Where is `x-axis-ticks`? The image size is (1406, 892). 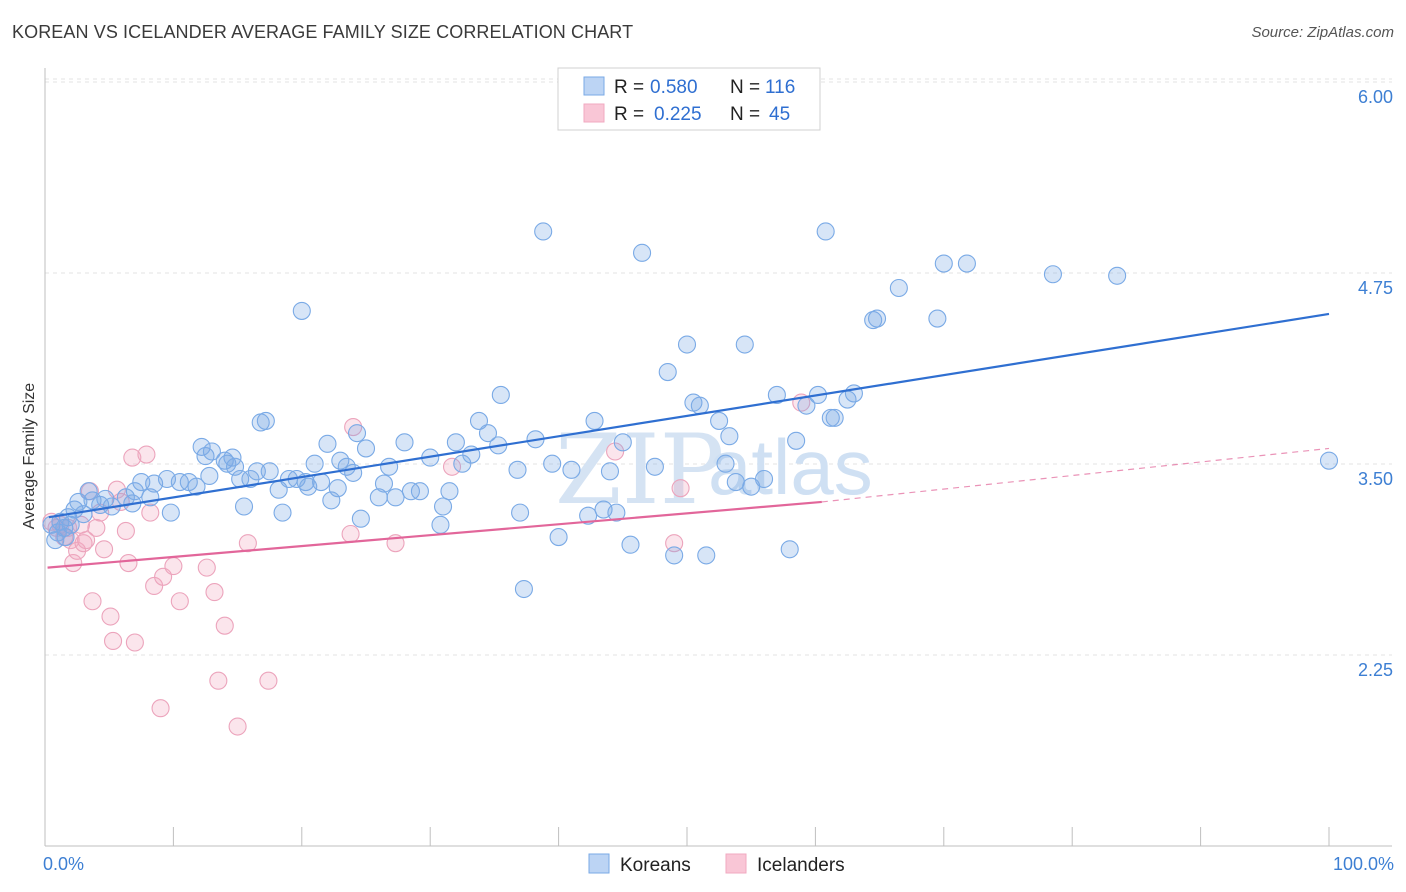 x-axis-ticks is located at coordinates (687, 836).